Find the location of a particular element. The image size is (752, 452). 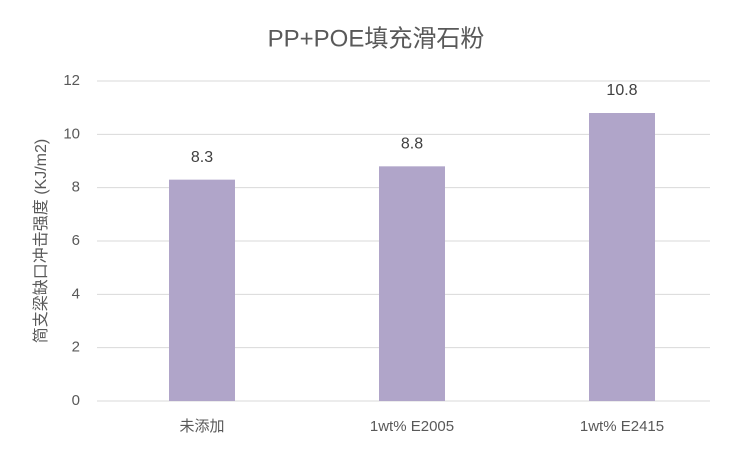

data-label: 8.3 is located at coordinates (202, 157).